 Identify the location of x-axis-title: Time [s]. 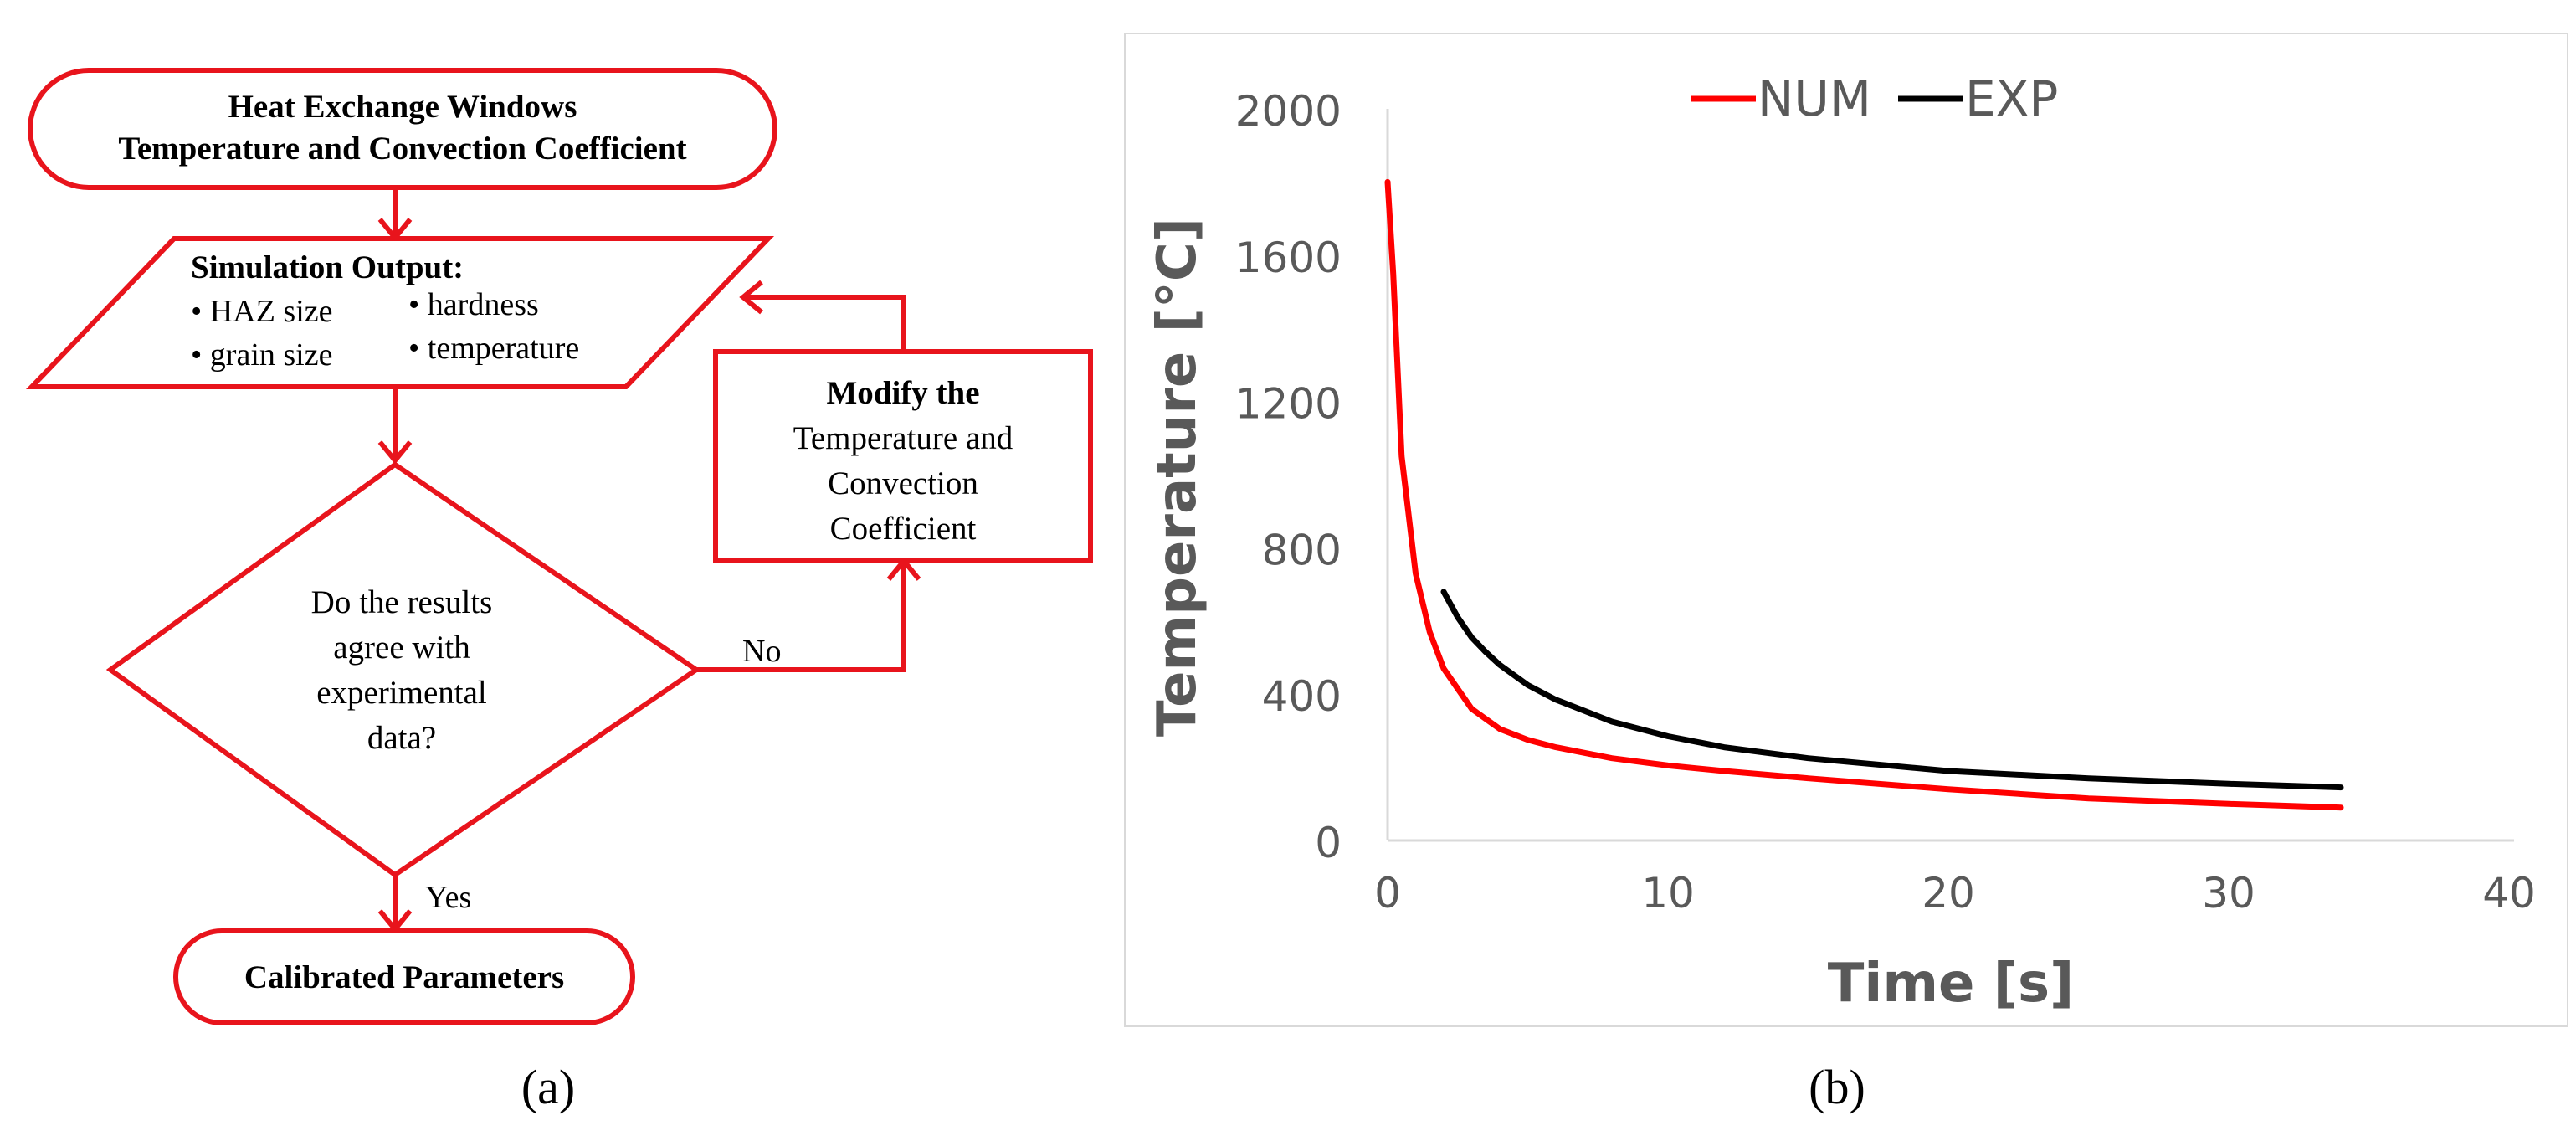
(1951, 984).